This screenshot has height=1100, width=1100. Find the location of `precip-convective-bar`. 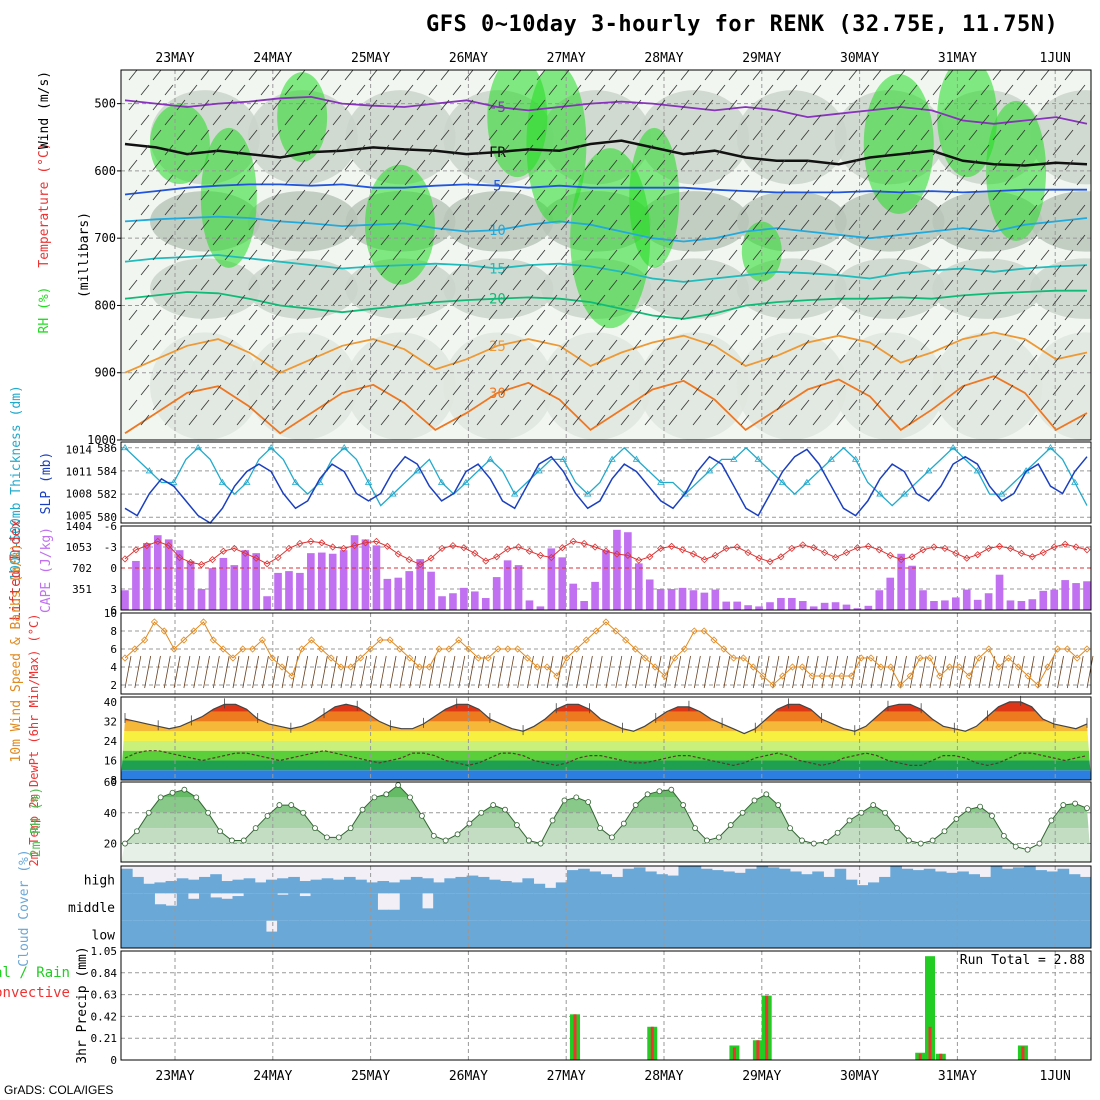

precip-convective-bar is located at coordinates (930, 1043).